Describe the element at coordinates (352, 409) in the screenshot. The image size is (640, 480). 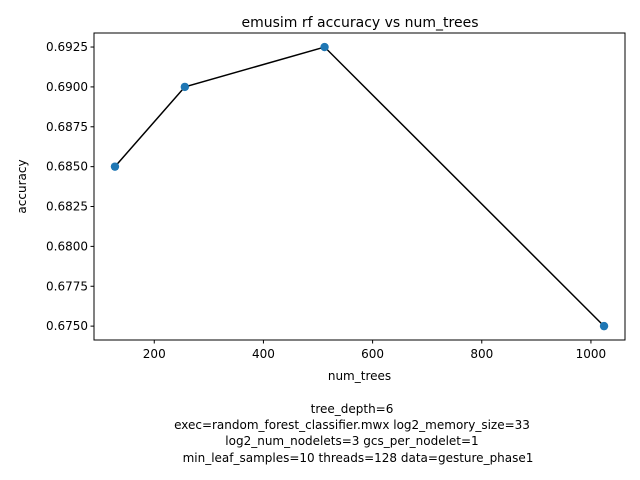
I see `caption-line-1: tree_depth=6` at that location.